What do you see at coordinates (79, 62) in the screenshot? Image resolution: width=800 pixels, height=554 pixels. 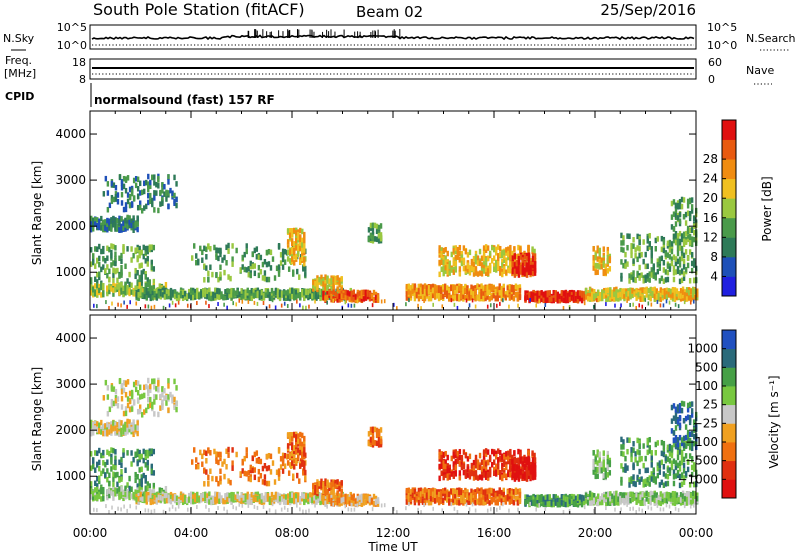 I see `freq-ytick-top: 18` at bounding box center [79, 62].